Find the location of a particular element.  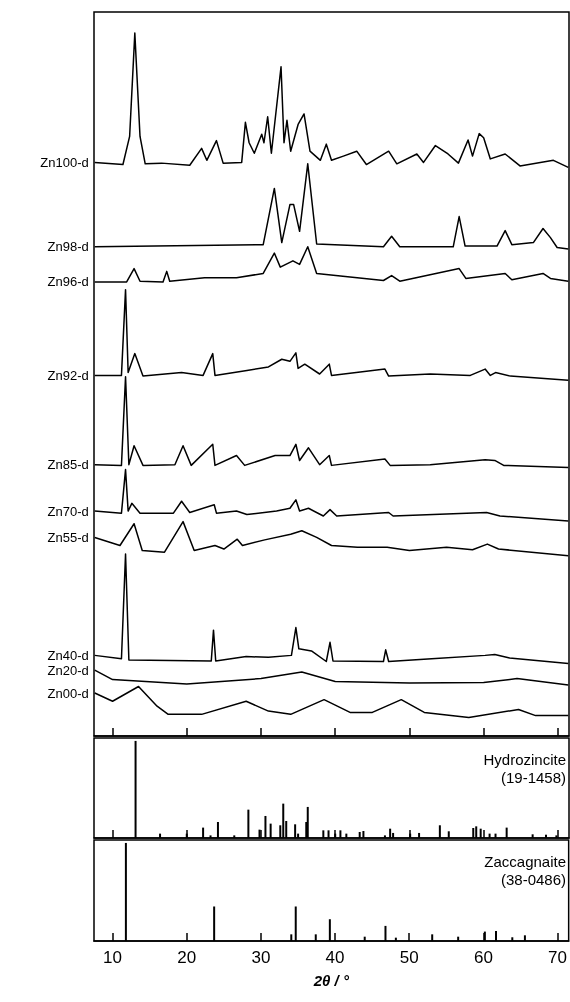

x-tick-label: 30 is located at coordinates (261, 957).